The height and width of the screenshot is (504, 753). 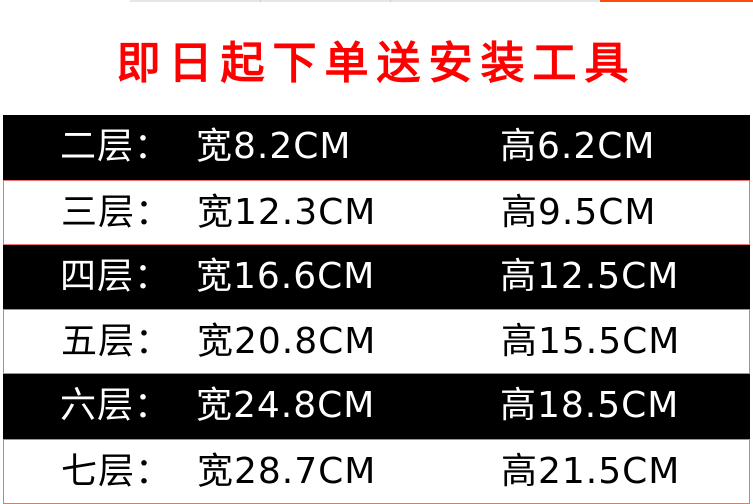 What do you see at coordinates (579, 212) in the screenshot?
I see `height-value: 高9.5CM` at bounding box center [579, 212].